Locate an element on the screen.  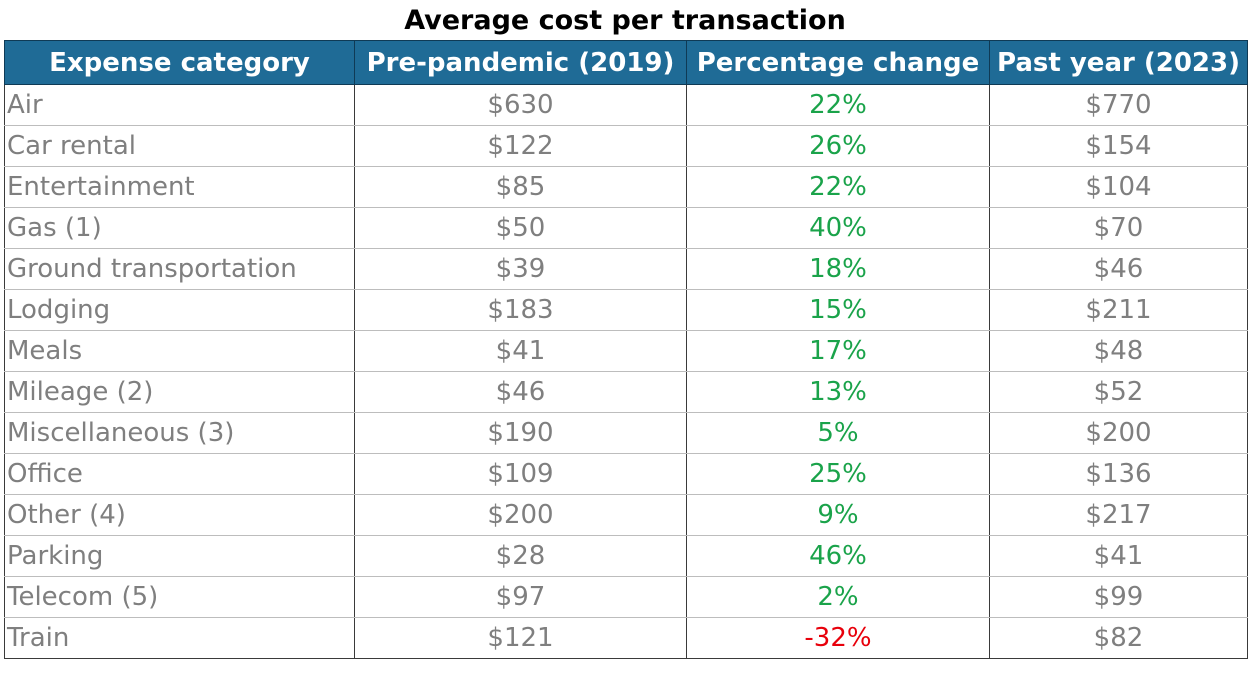
percentage-change-cell: 46% is located at coordinates (838, 556).